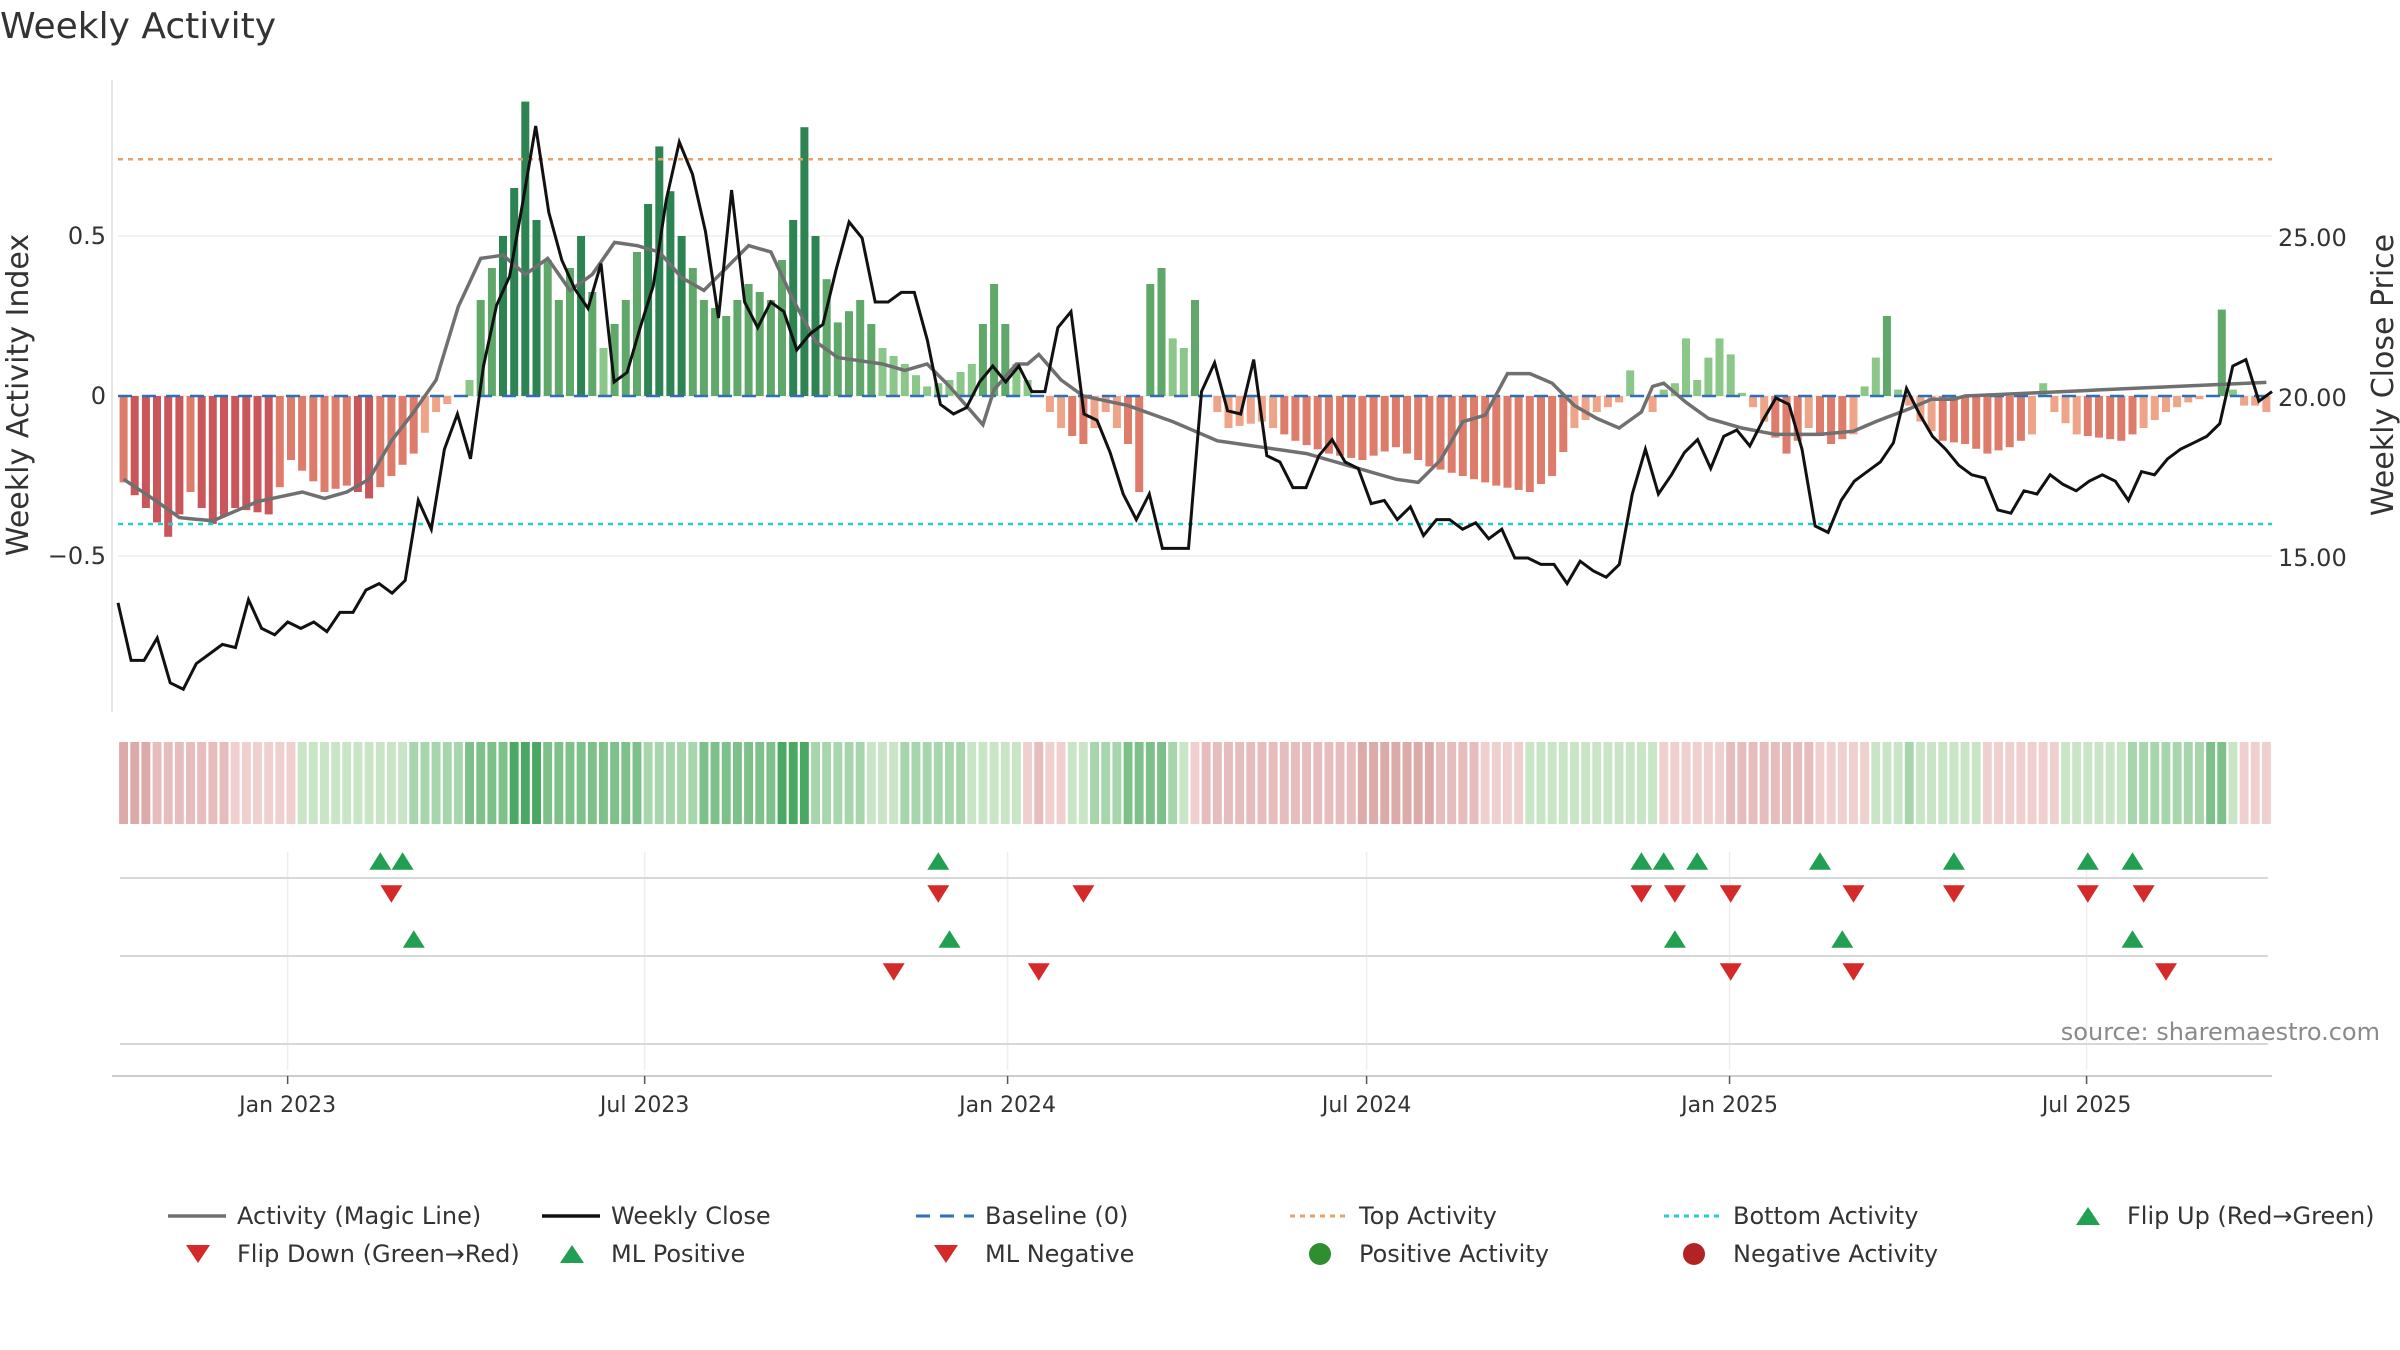 This screenshot has height=1350, width=2400. I want to click on legend-swatch, so click(1694, 1254).